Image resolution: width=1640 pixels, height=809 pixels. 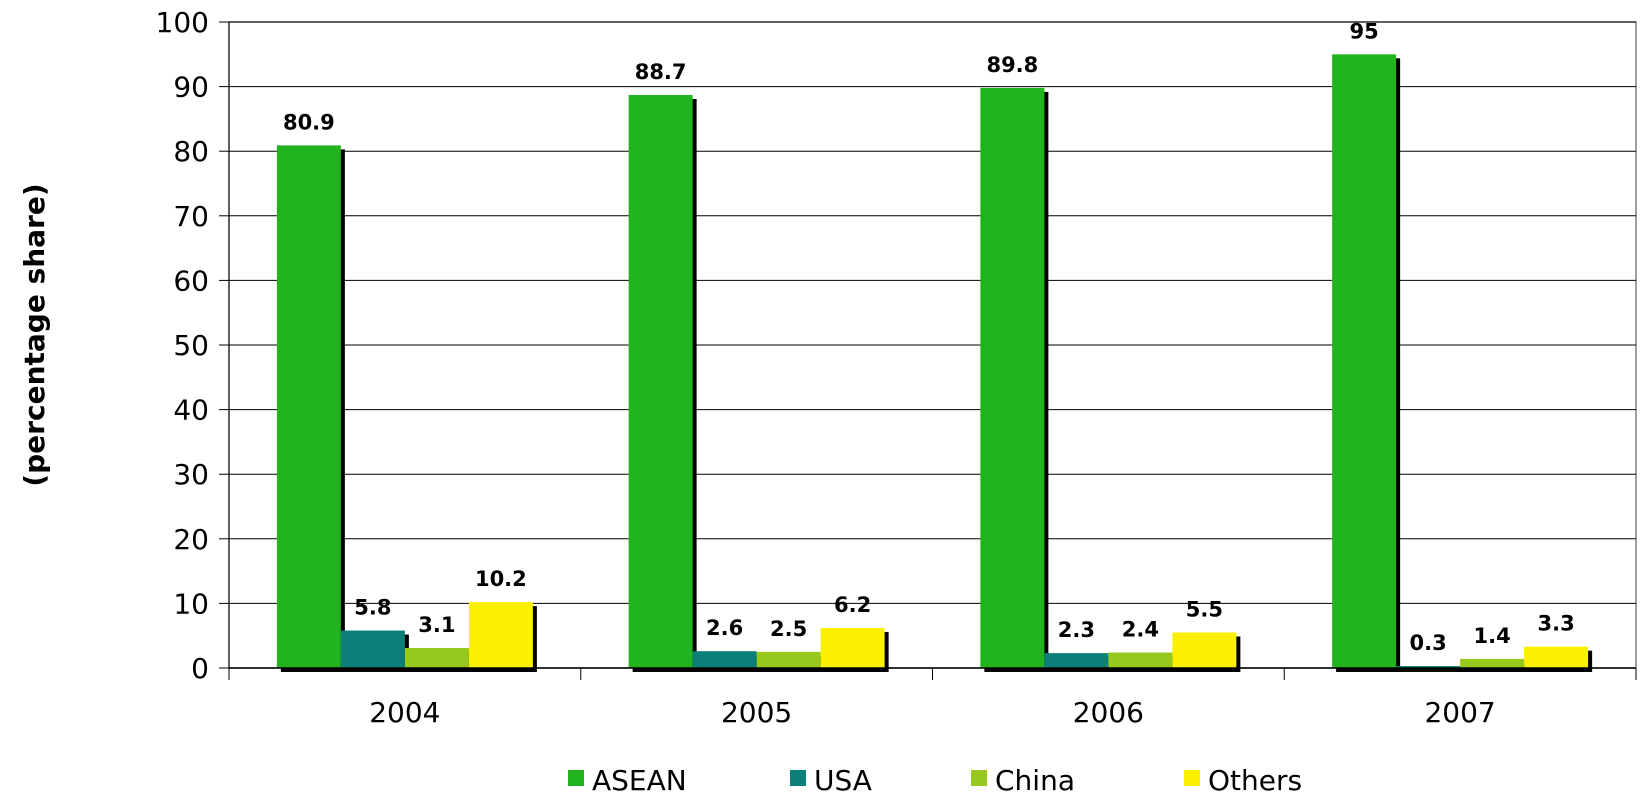 I want to click on data-label-china-2004: 3.1, so click(x=436, y=625).